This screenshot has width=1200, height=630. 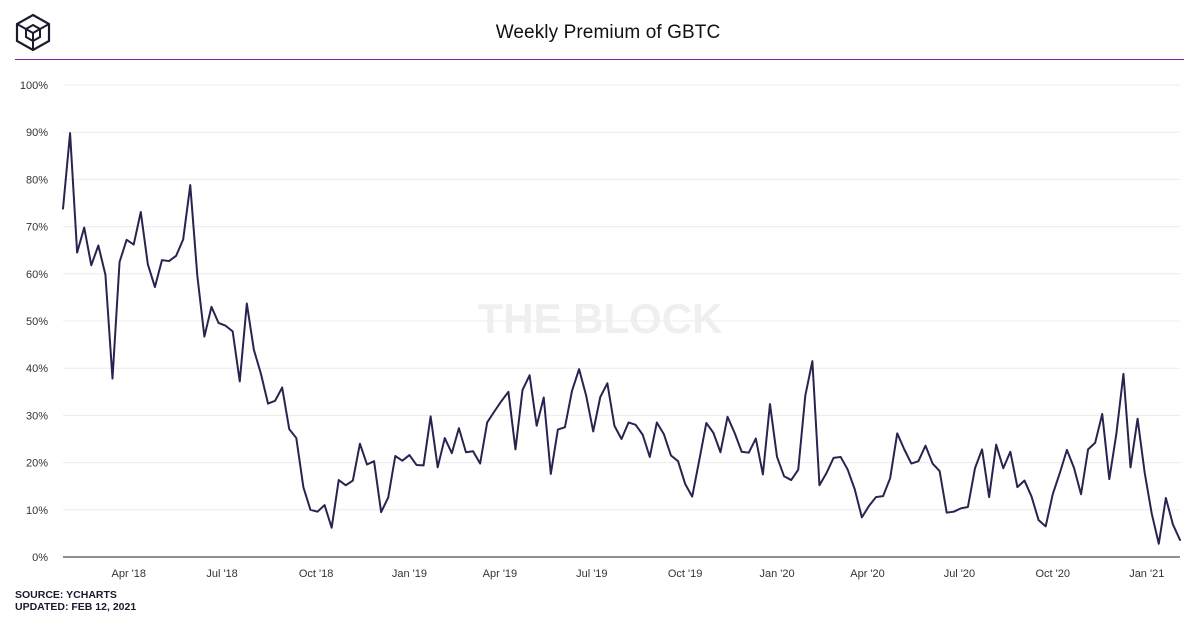 What do you see at coordinates (34, 86) in the screenshot?
I see `y-tick-label: 100%` at bounding box center [34, 86].